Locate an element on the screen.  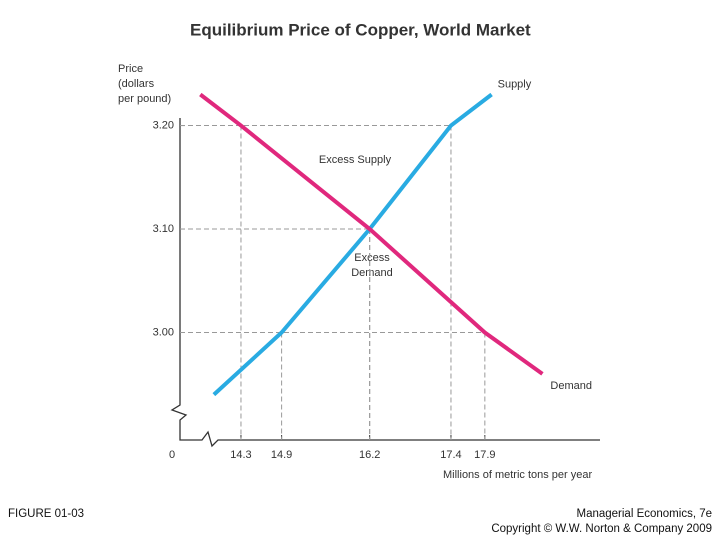
x-tick-label: 17.4 is located at coordinates (450, 455).